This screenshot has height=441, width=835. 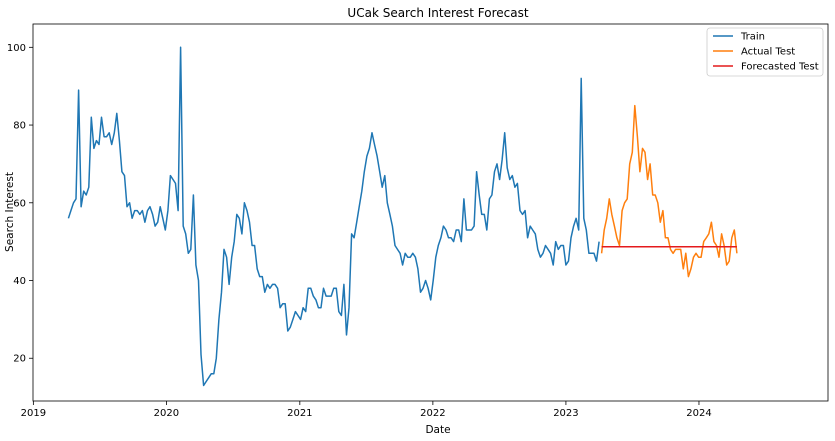 What do you see at coordinates (437, 430) in the screenshot?
I see `x-axis-label: Date` at bounding box center [437, 430].